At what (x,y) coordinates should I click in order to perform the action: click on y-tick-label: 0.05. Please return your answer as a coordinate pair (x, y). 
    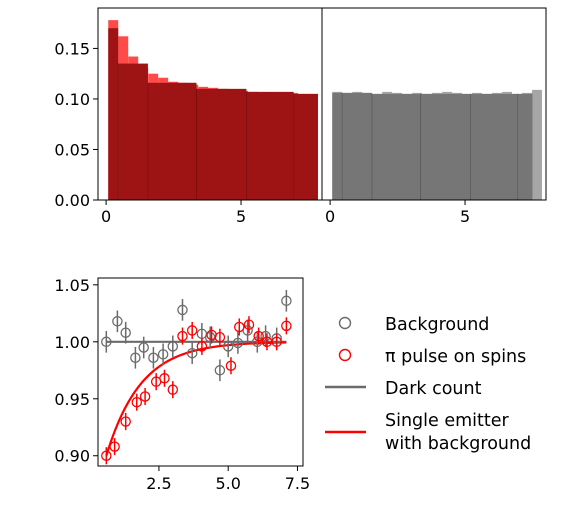
    Looking at the image, I should click on (72, 149).